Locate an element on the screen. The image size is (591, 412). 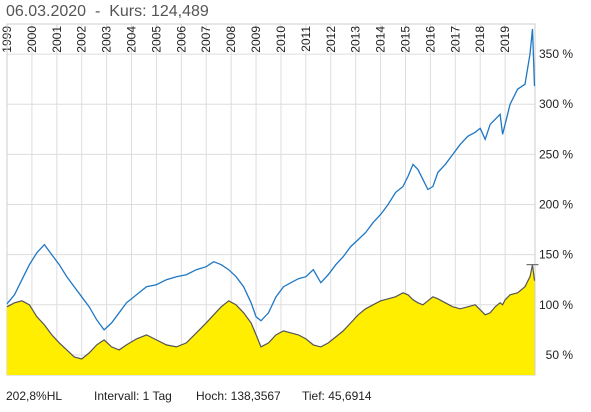
chart-header: 06.03.2020 - Kurs: 124,489 is located at coordinates (107, 12).